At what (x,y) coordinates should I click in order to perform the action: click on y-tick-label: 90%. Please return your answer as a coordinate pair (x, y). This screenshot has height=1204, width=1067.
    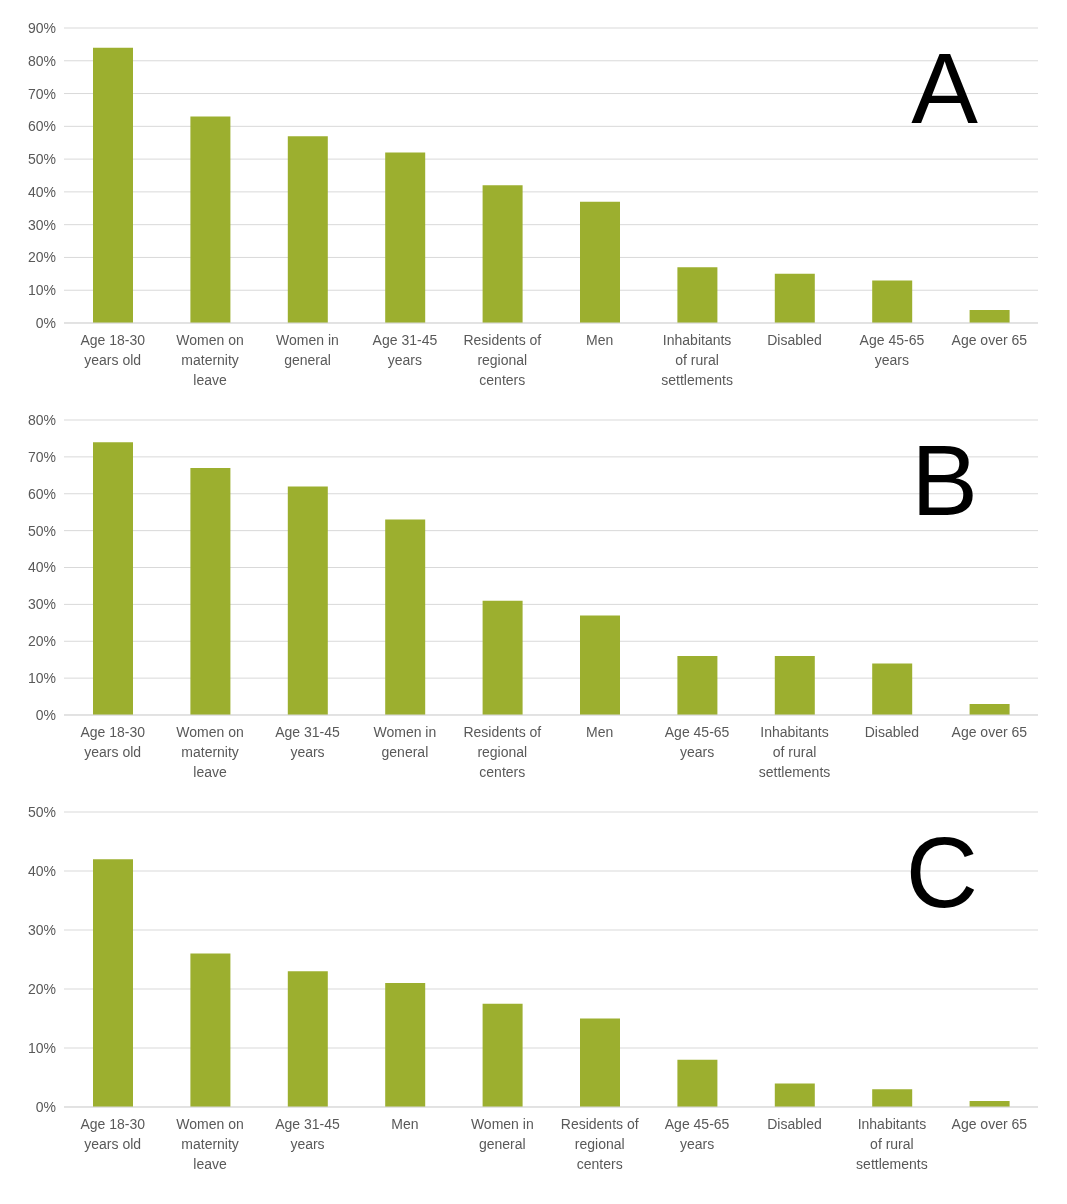
    Looking at the image, I should click on (41, 27).